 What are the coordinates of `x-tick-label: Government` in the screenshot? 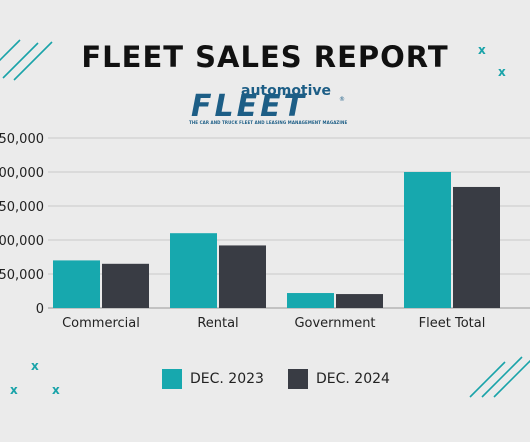 It's located at (334, 323).